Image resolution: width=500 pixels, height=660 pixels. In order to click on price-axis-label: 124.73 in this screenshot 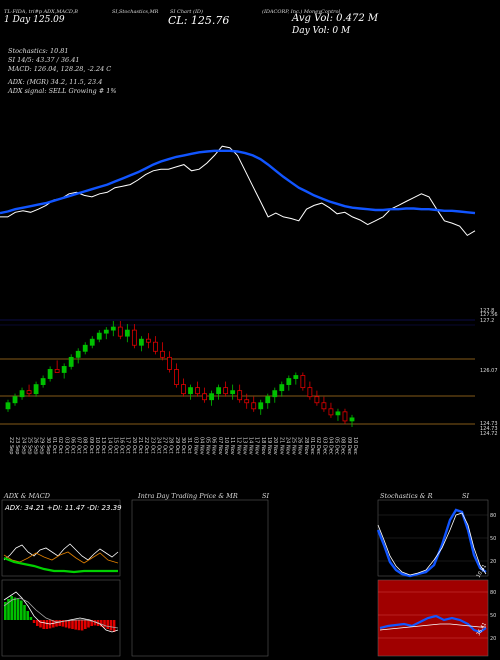, I will do `click(489, 429)`.